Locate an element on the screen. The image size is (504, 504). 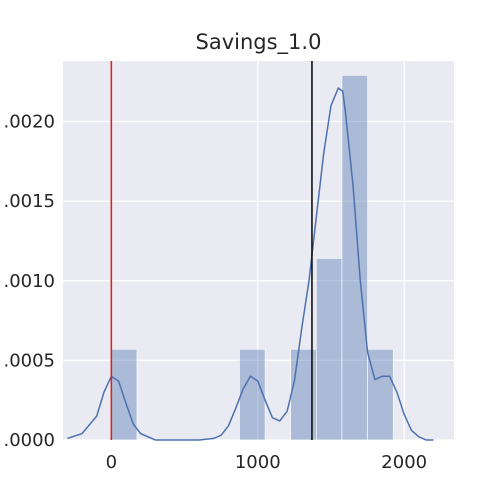
y-tick-label: .0015 is located at coordinates (29, 201).